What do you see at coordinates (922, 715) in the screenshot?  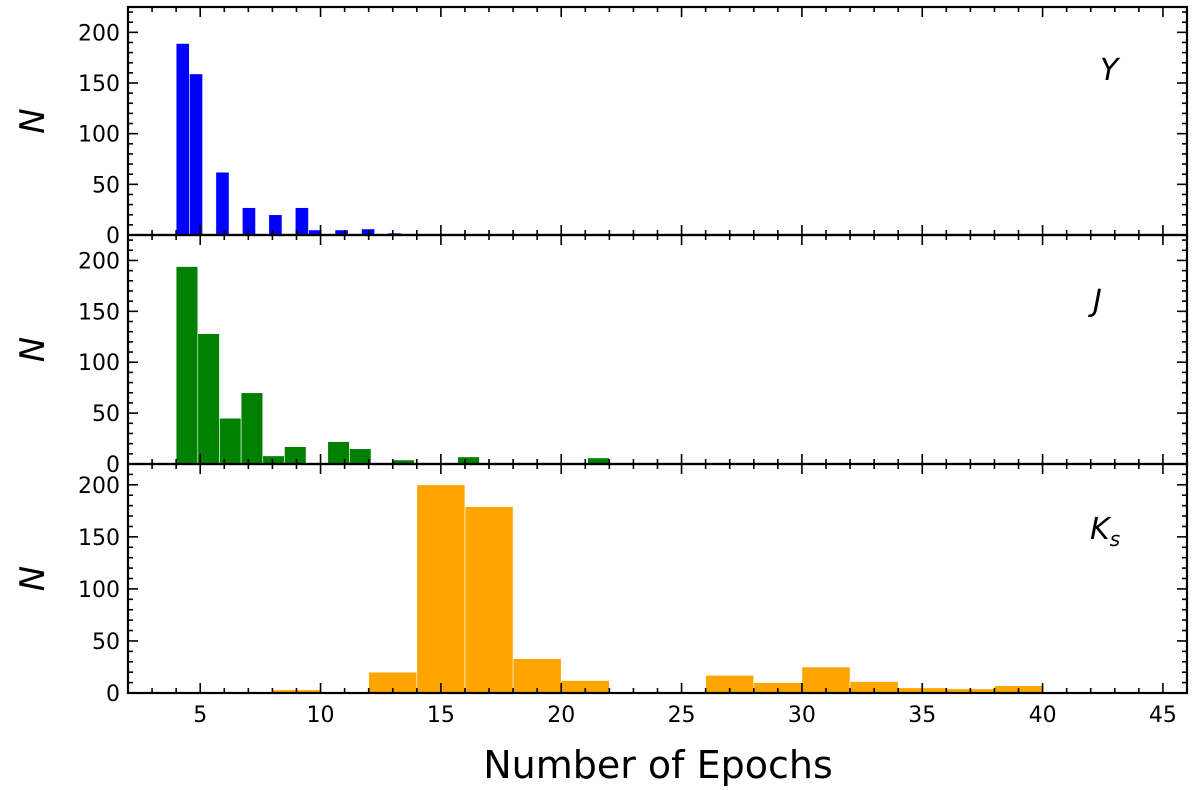 I see `x-tick-label: 35` at bounding box center [922, 715].